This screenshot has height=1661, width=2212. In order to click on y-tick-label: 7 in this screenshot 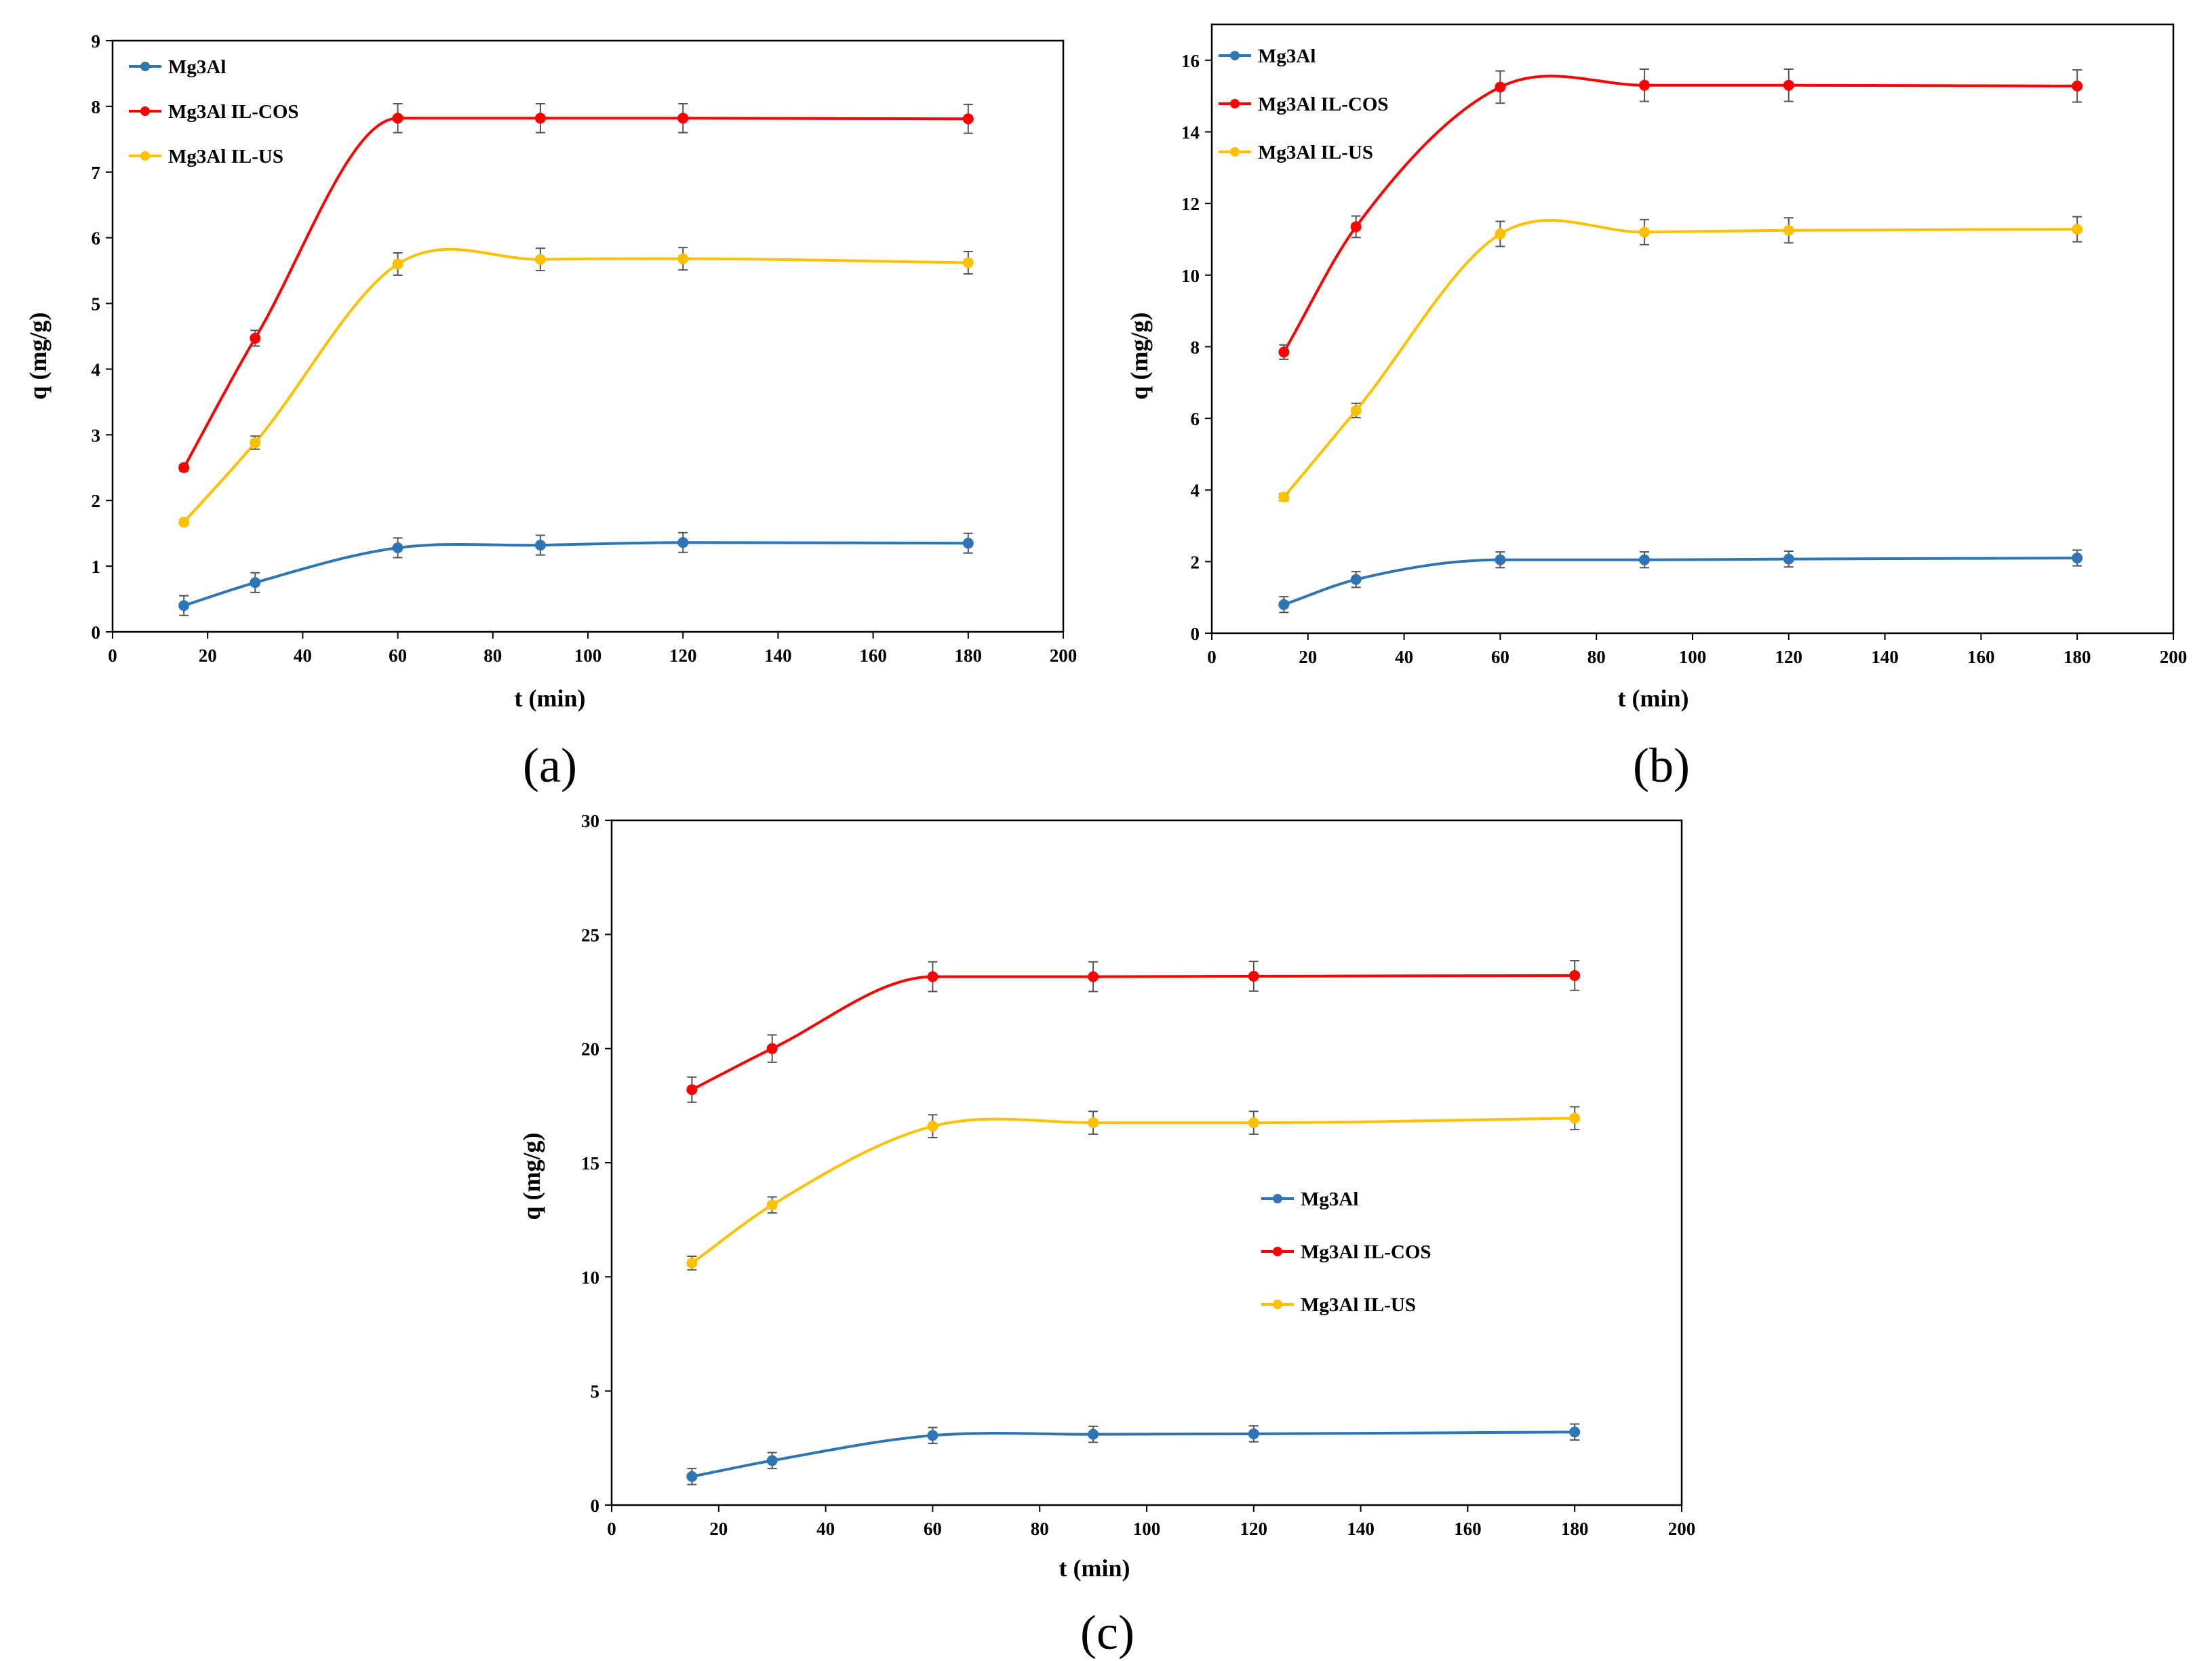, I will do `click(97, 173)`.